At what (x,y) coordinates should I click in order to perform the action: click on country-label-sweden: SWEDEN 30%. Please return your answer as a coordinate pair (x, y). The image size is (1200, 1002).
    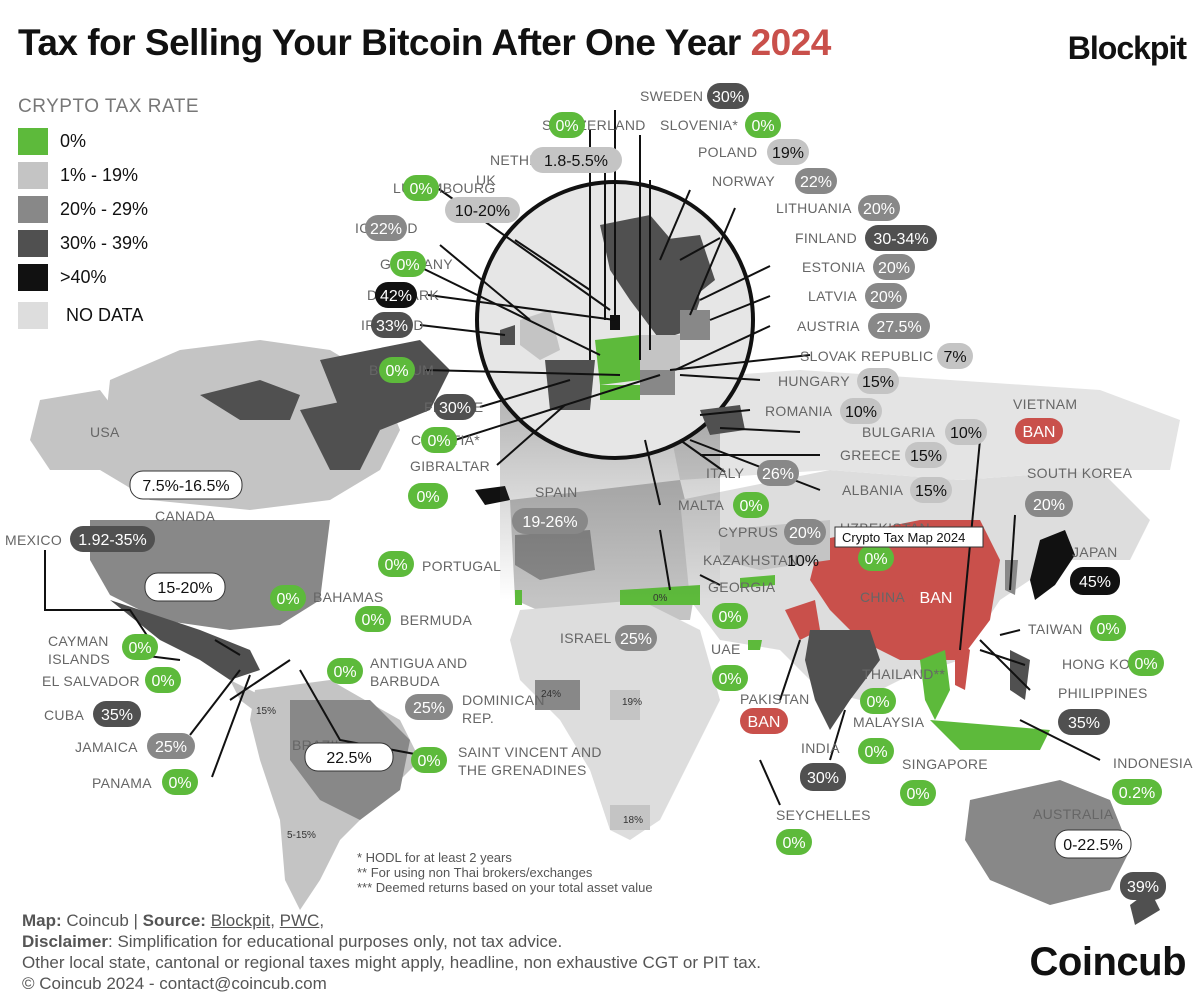
    Looking at the image, I should click on (694, 96).